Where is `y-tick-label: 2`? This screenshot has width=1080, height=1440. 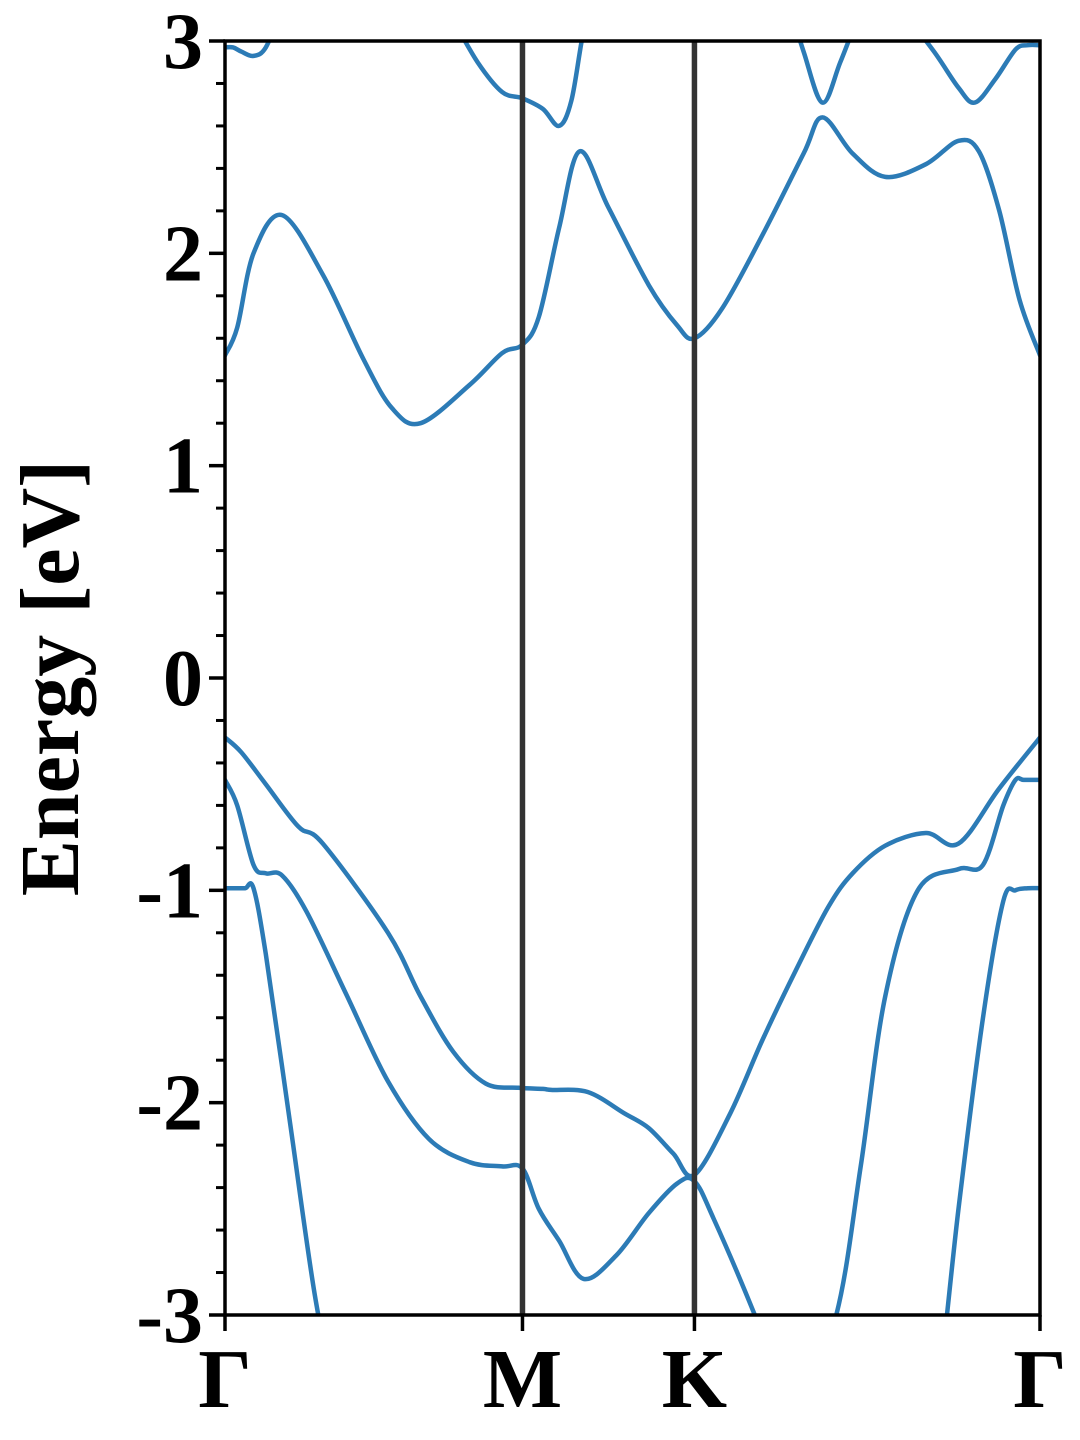
y-tick-label: 2 is located at coordinates (183, 254).